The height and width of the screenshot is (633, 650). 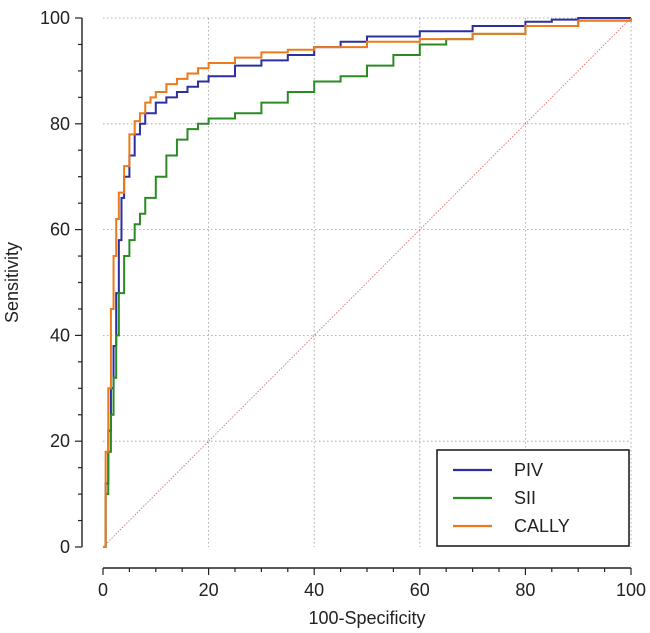 What do you see at coordinates (60, 124) in the screenshot?
I see `y-tick-label: 80` at bounding box center [60, 124].